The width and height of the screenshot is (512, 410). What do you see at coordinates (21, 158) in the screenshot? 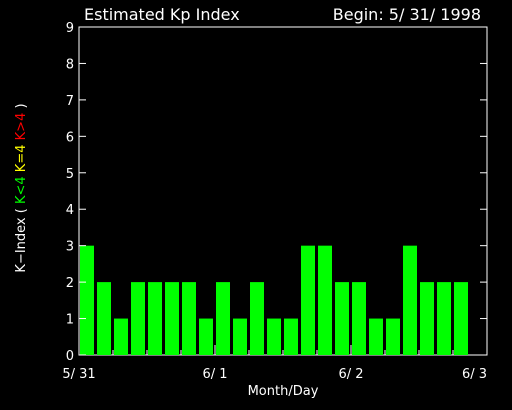
I see `y-label-part: K=4` at bounding box center [21, 158].